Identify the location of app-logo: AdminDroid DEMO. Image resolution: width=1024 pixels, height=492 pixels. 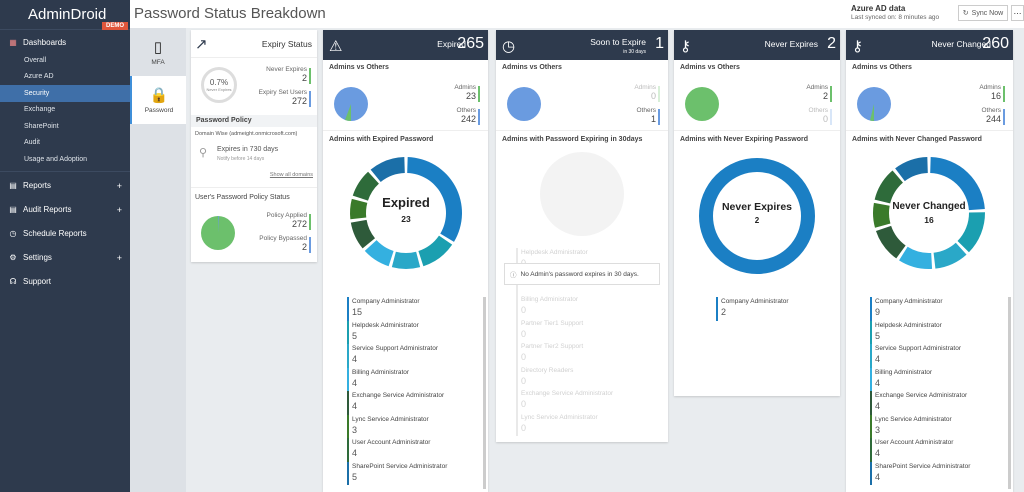
(65, 15).